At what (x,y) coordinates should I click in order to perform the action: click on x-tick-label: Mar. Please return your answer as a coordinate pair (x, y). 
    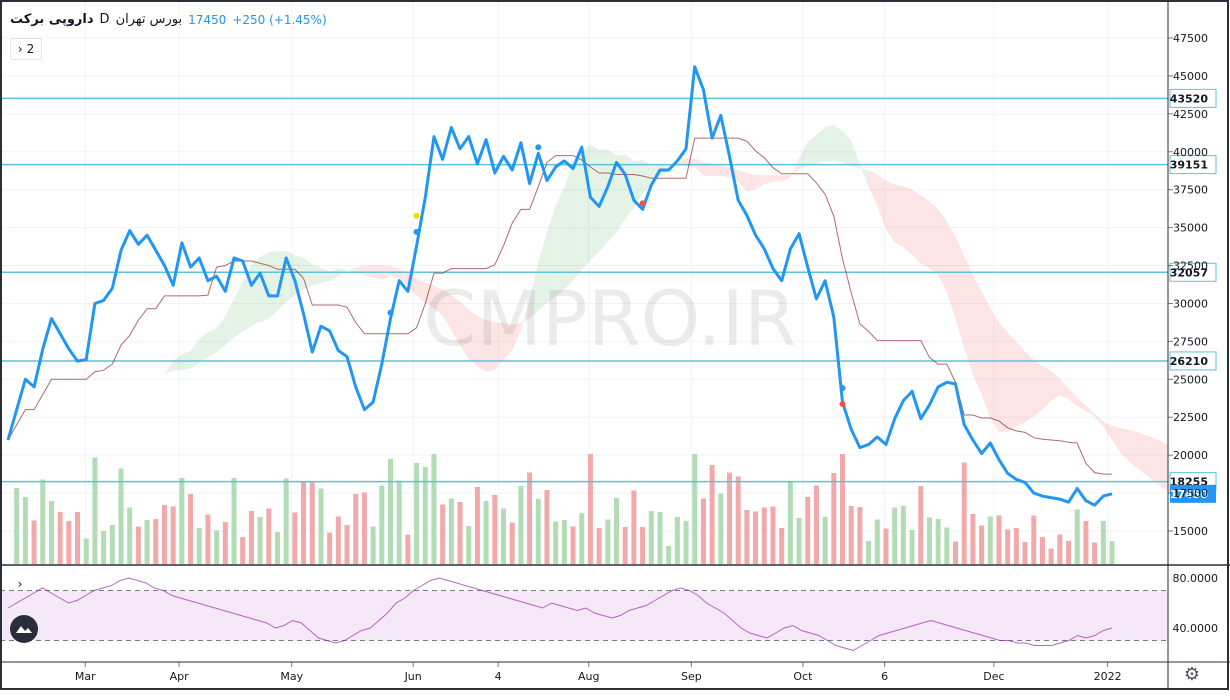
    Looking at the image, I should click on (85, 676).